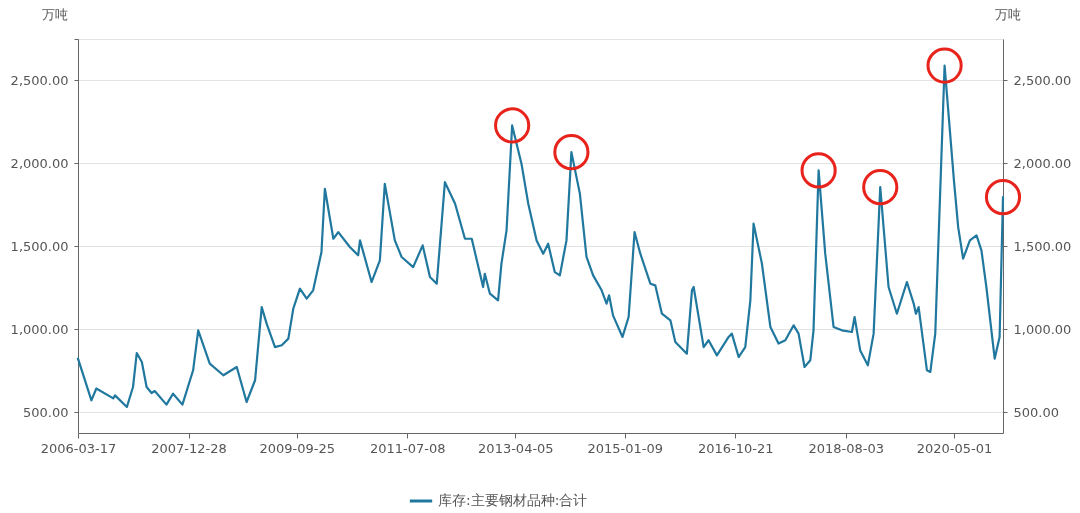 This screenshot has width=1080, height=513. Describe the element at coordinates (516, 448) in the screenshot. I see `x-tick-label: 2013-04-05` at that location.